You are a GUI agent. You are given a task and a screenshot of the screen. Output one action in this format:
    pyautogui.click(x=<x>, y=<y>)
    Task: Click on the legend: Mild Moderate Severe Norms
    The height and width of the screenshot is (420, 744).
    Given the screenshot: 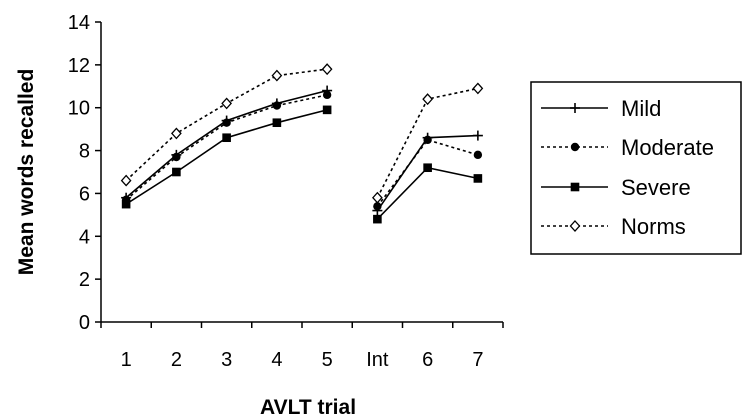 What is the action you would take?
    pyautogui.click(x=636, y=168)
    